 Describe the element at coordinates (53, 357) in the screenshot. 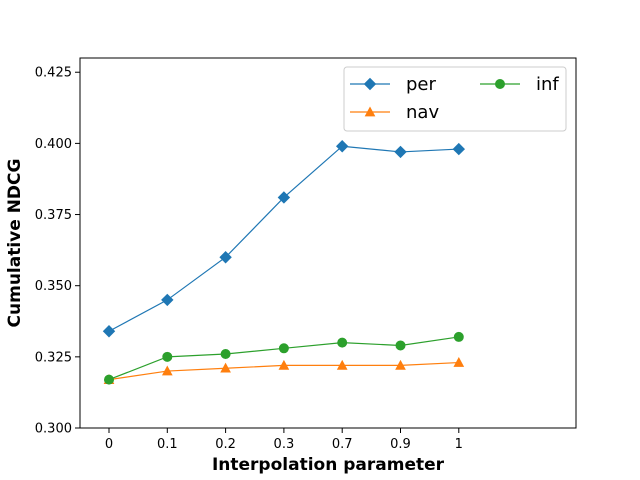

I see `y-tick-label: 0.325` at that location.